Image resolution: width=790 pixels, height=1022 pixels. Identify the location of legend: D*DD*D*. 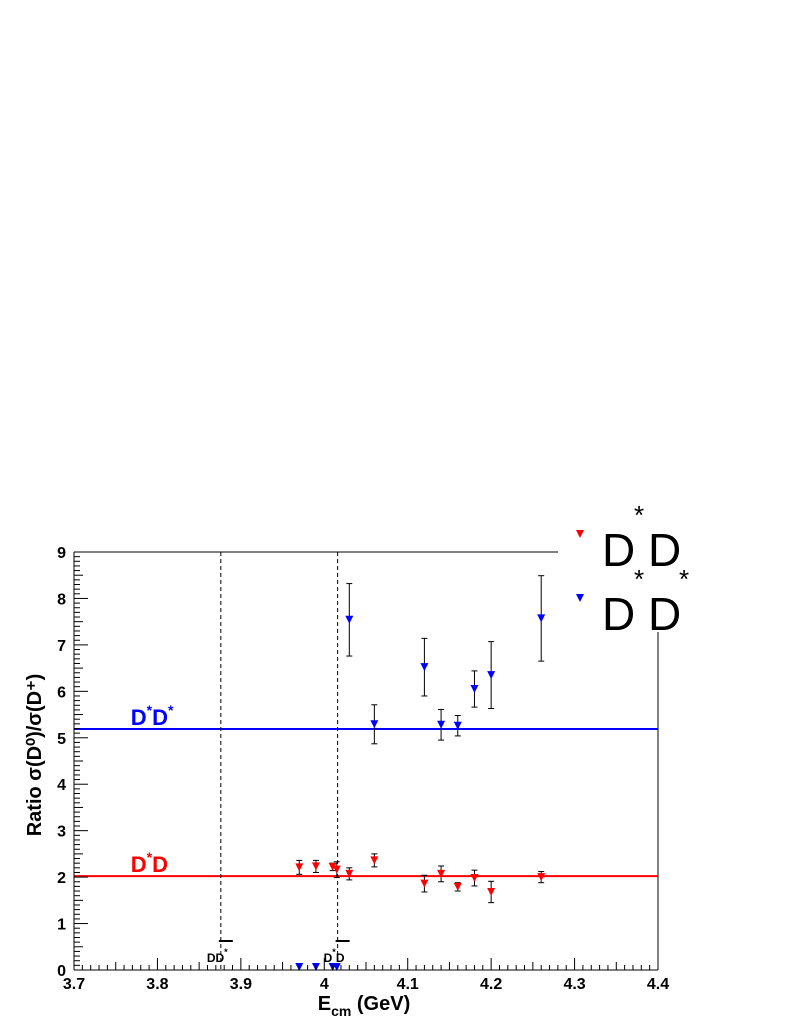
(632, 570).